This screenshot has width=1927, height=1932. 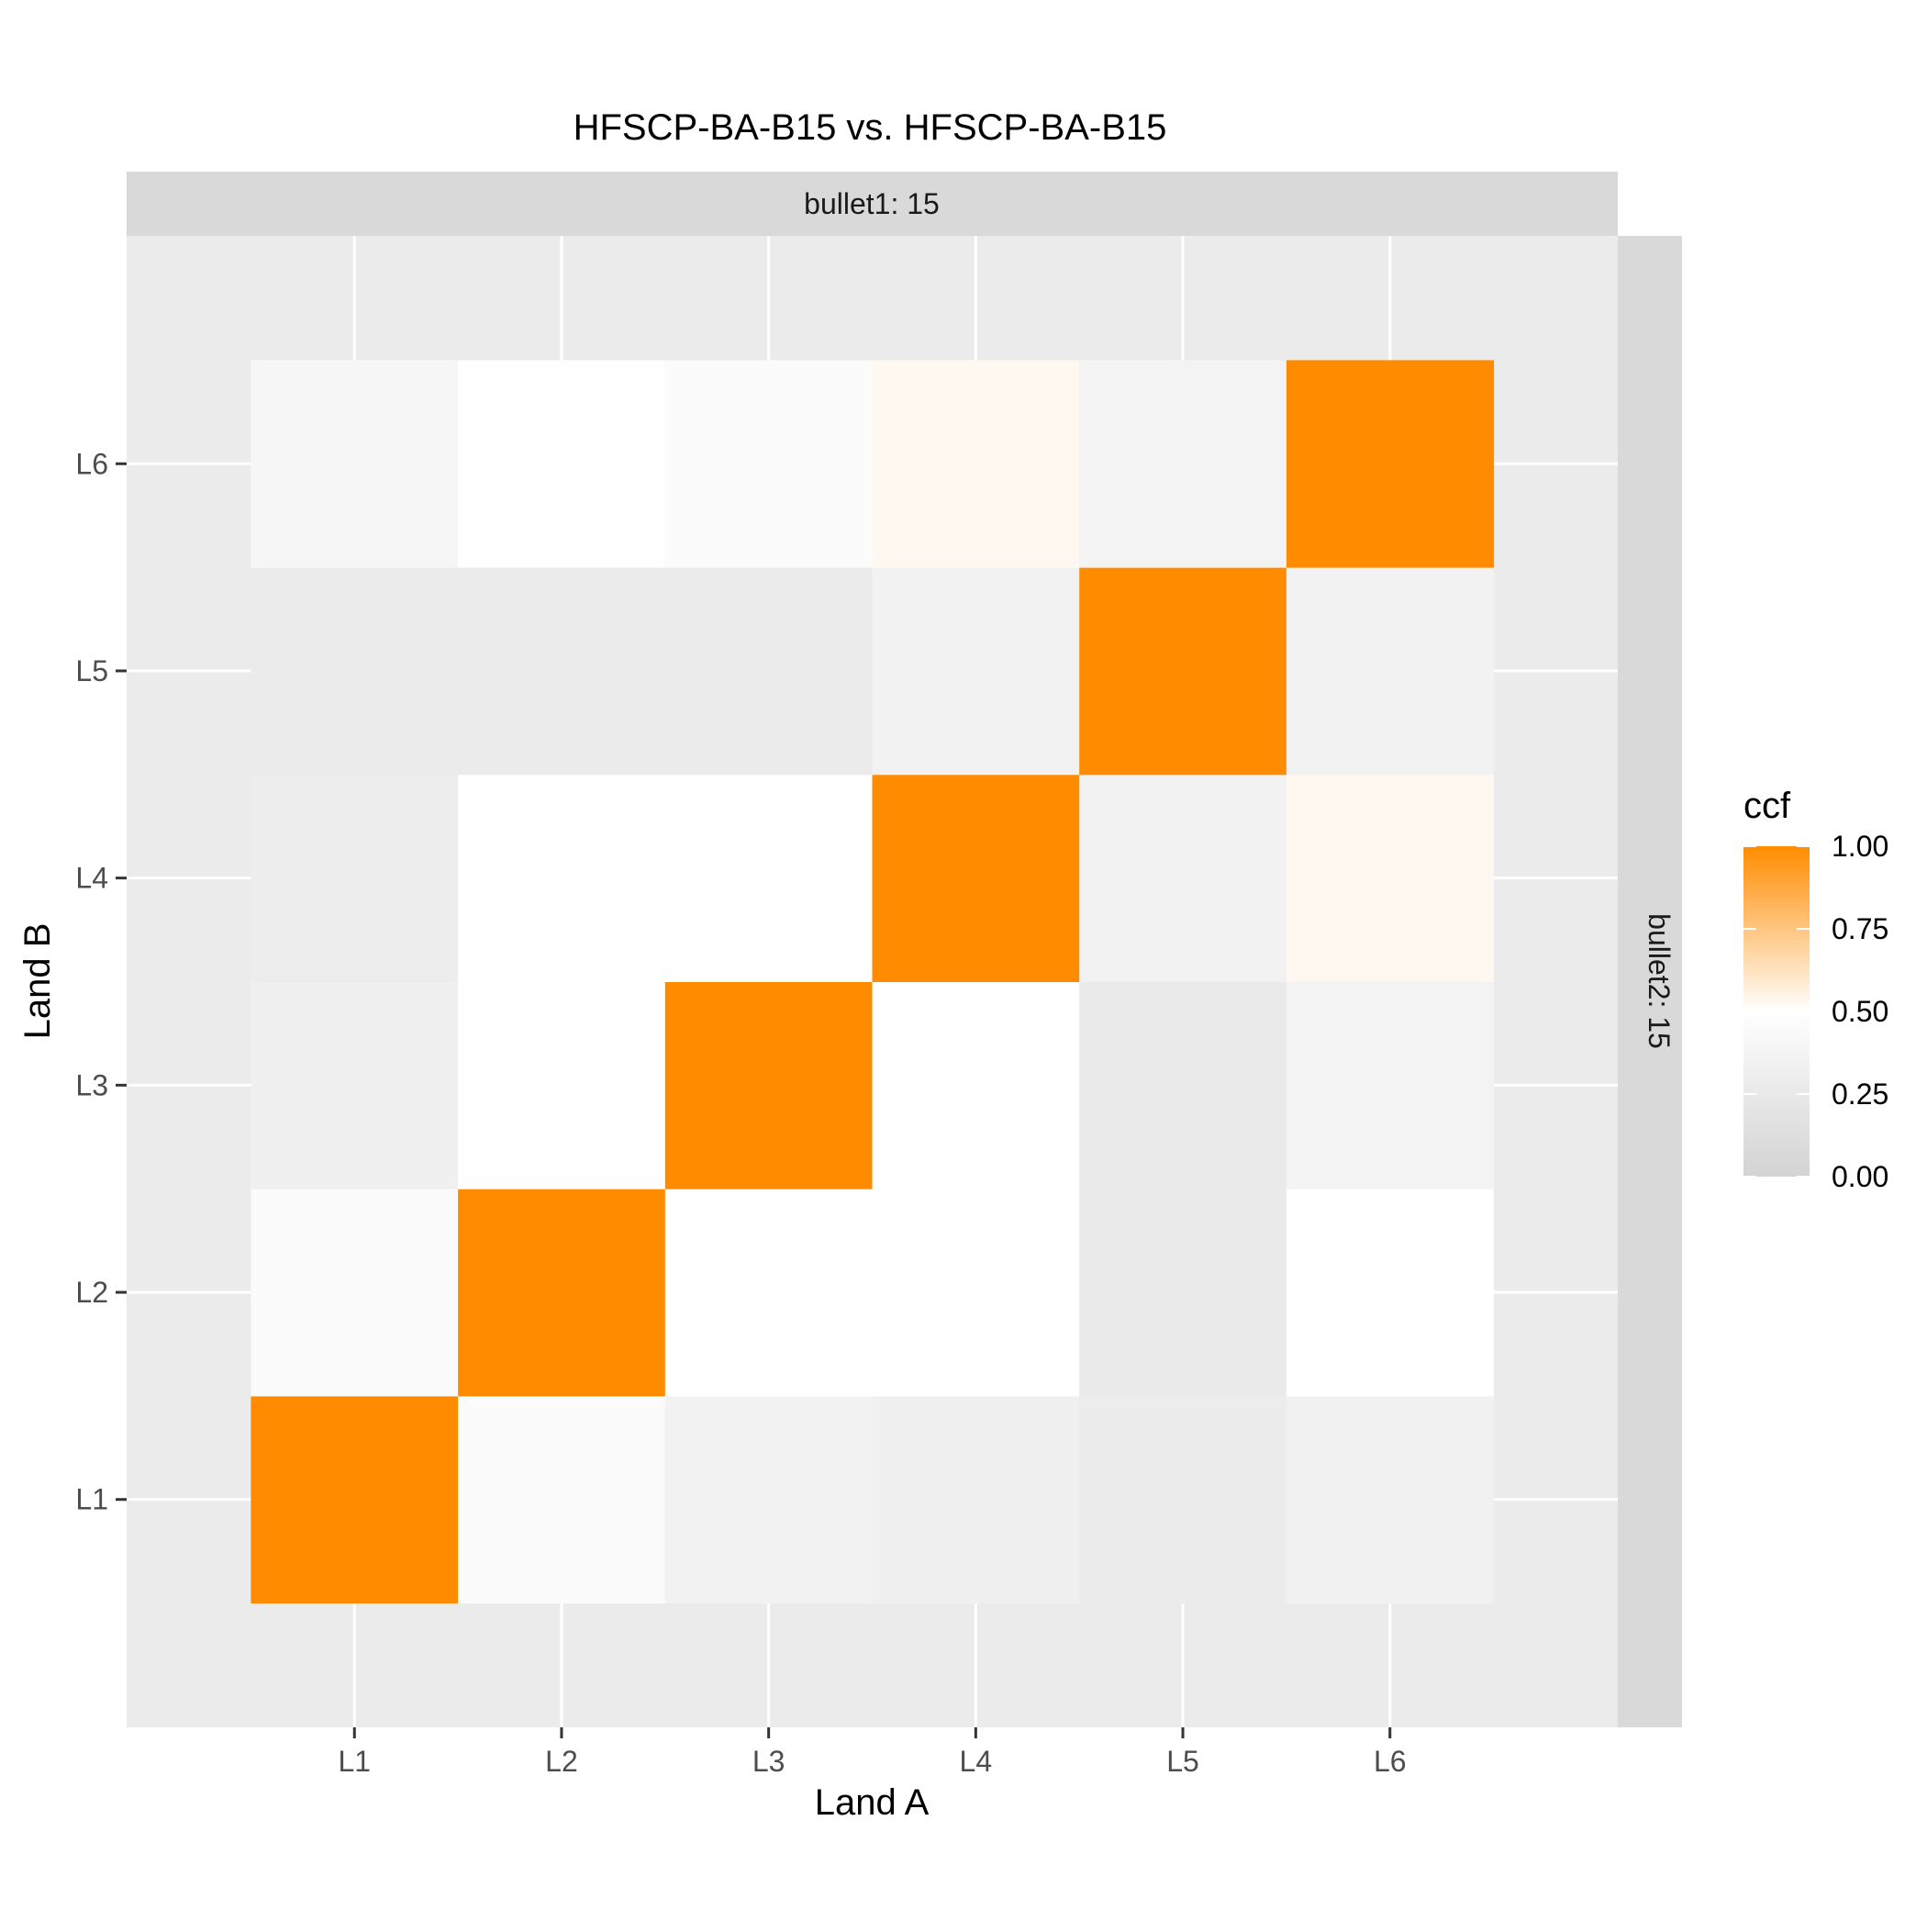 What do you see at coordinates (562, 1085) in the screenshot?
I see `heatmap-cell-L2-L3` at bounding box center [562, 1085].